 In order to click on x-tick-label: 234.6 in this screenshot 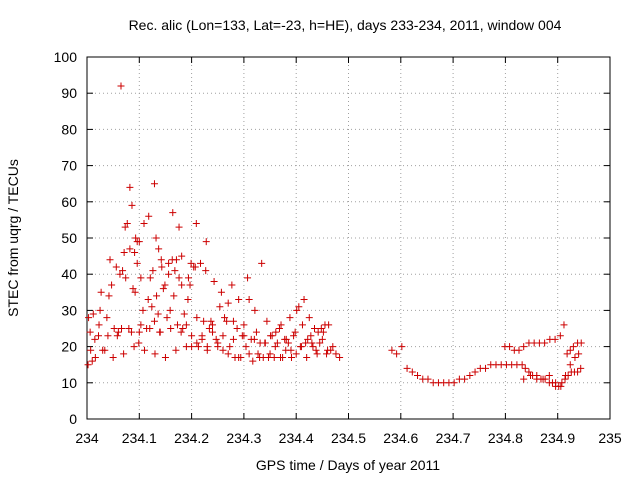, I will do `click(400, 438)`.